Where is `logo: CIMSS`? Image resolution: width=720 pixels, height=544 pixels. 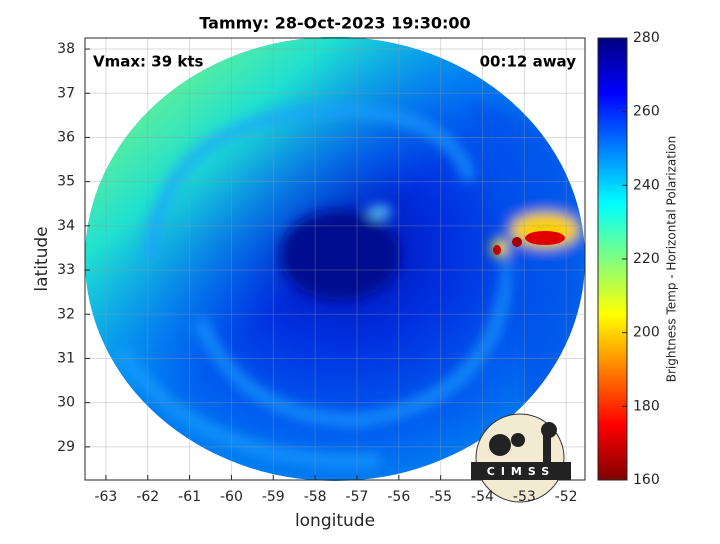 logo: CIMSS is located at coordinates (521, 458).